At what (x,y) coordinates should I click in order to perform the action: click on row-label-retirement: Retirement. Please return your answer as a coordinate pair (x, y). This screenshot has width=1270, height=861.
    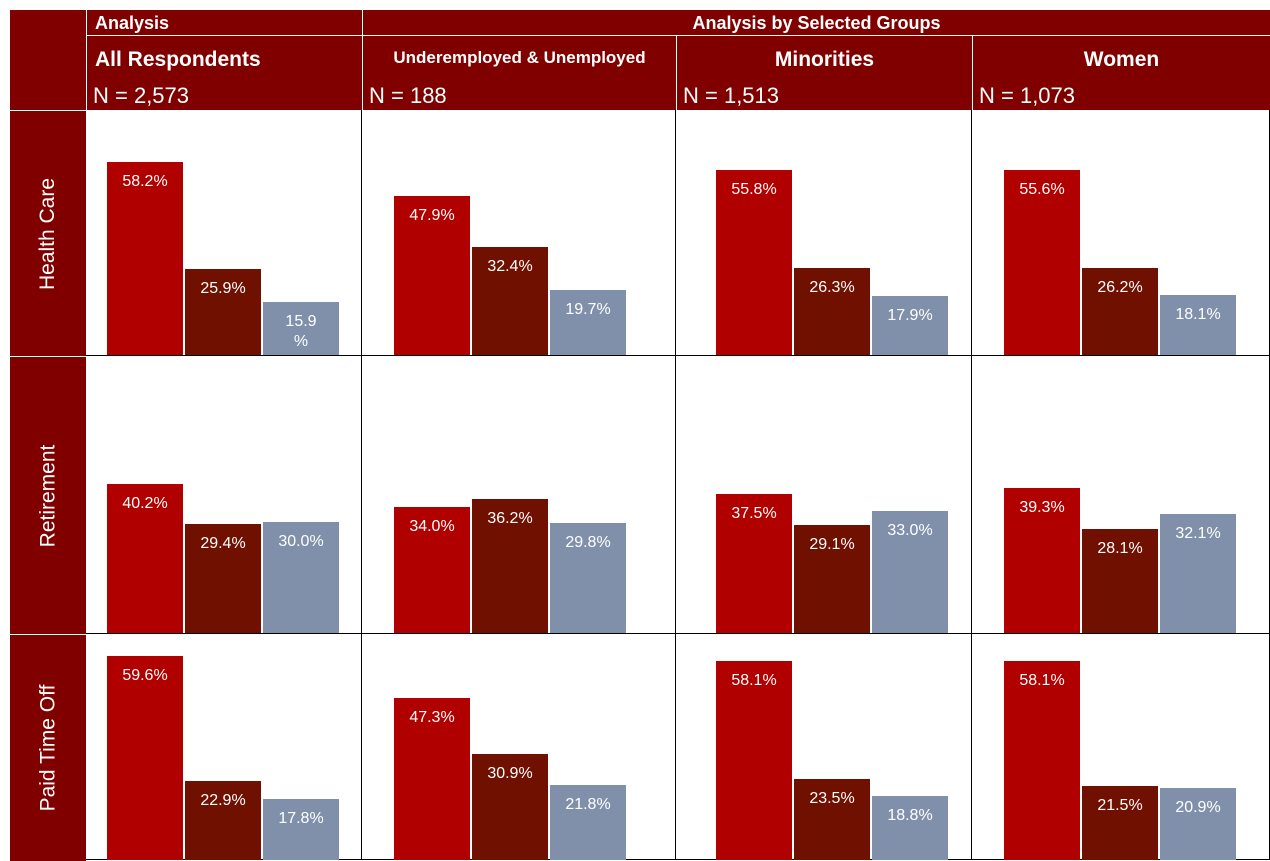
    Looking at the image, I should click on (48, 495).